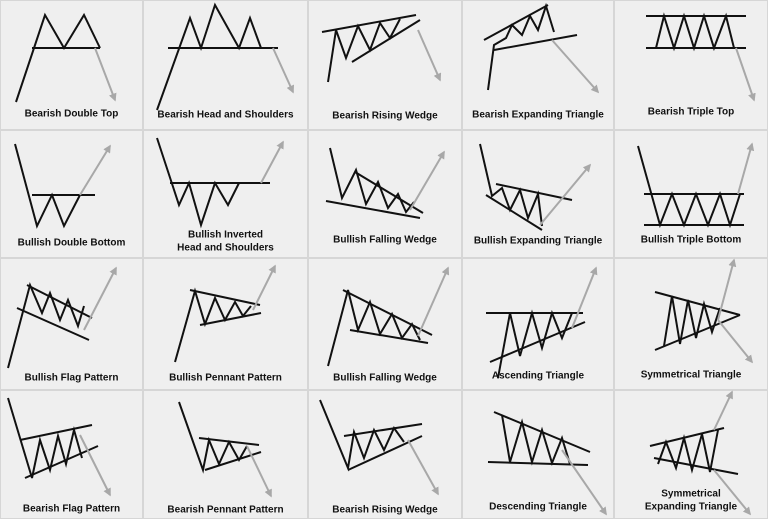 The height and width of the screenshot is (519, 768). What do you see at coordinates (71, 509) in the screenshot?
I see `pattern-label: Bearish Flag Pattern` at bounding box center [71, 509].